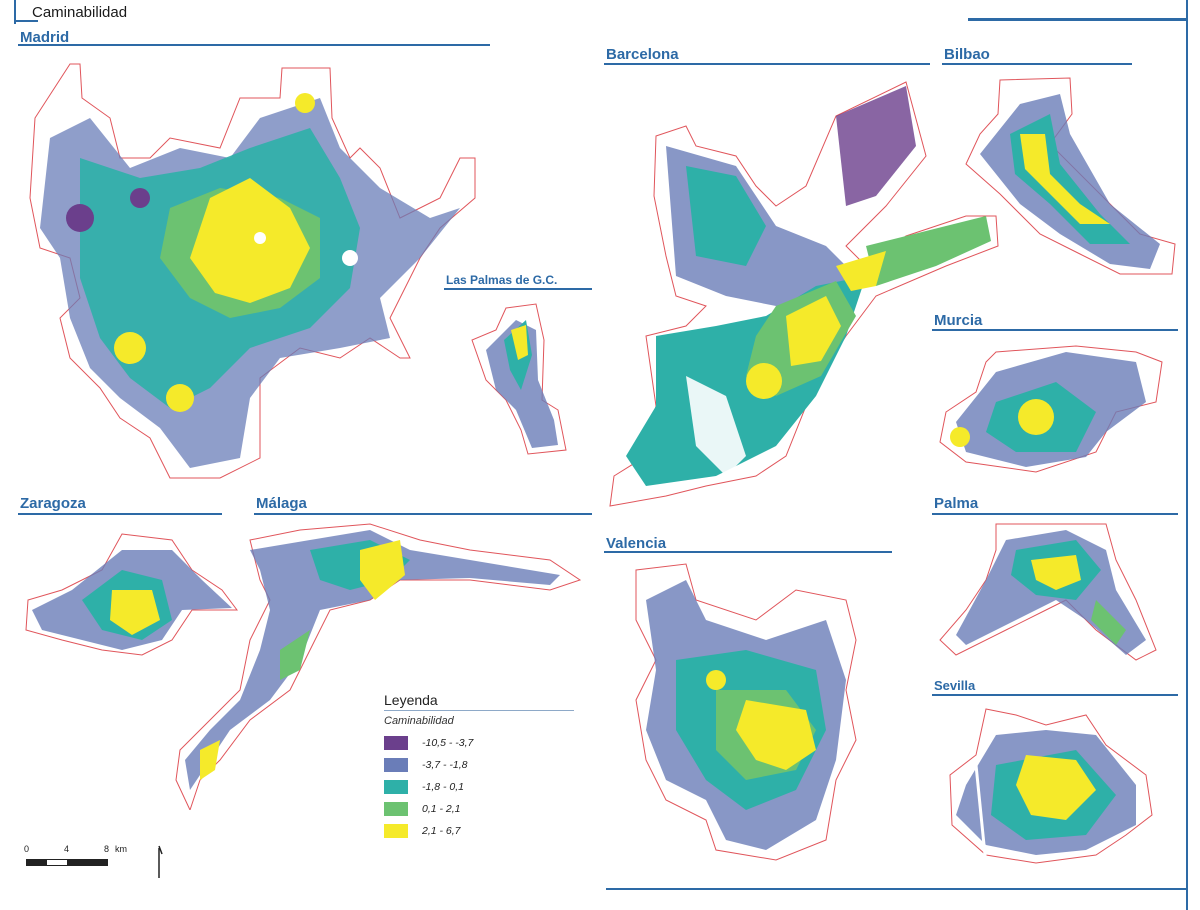  What do you see at coordinates (958, 320) in the screenshot?
I see `city-title-murcia: Murcia` at bounding box center [958, 320].